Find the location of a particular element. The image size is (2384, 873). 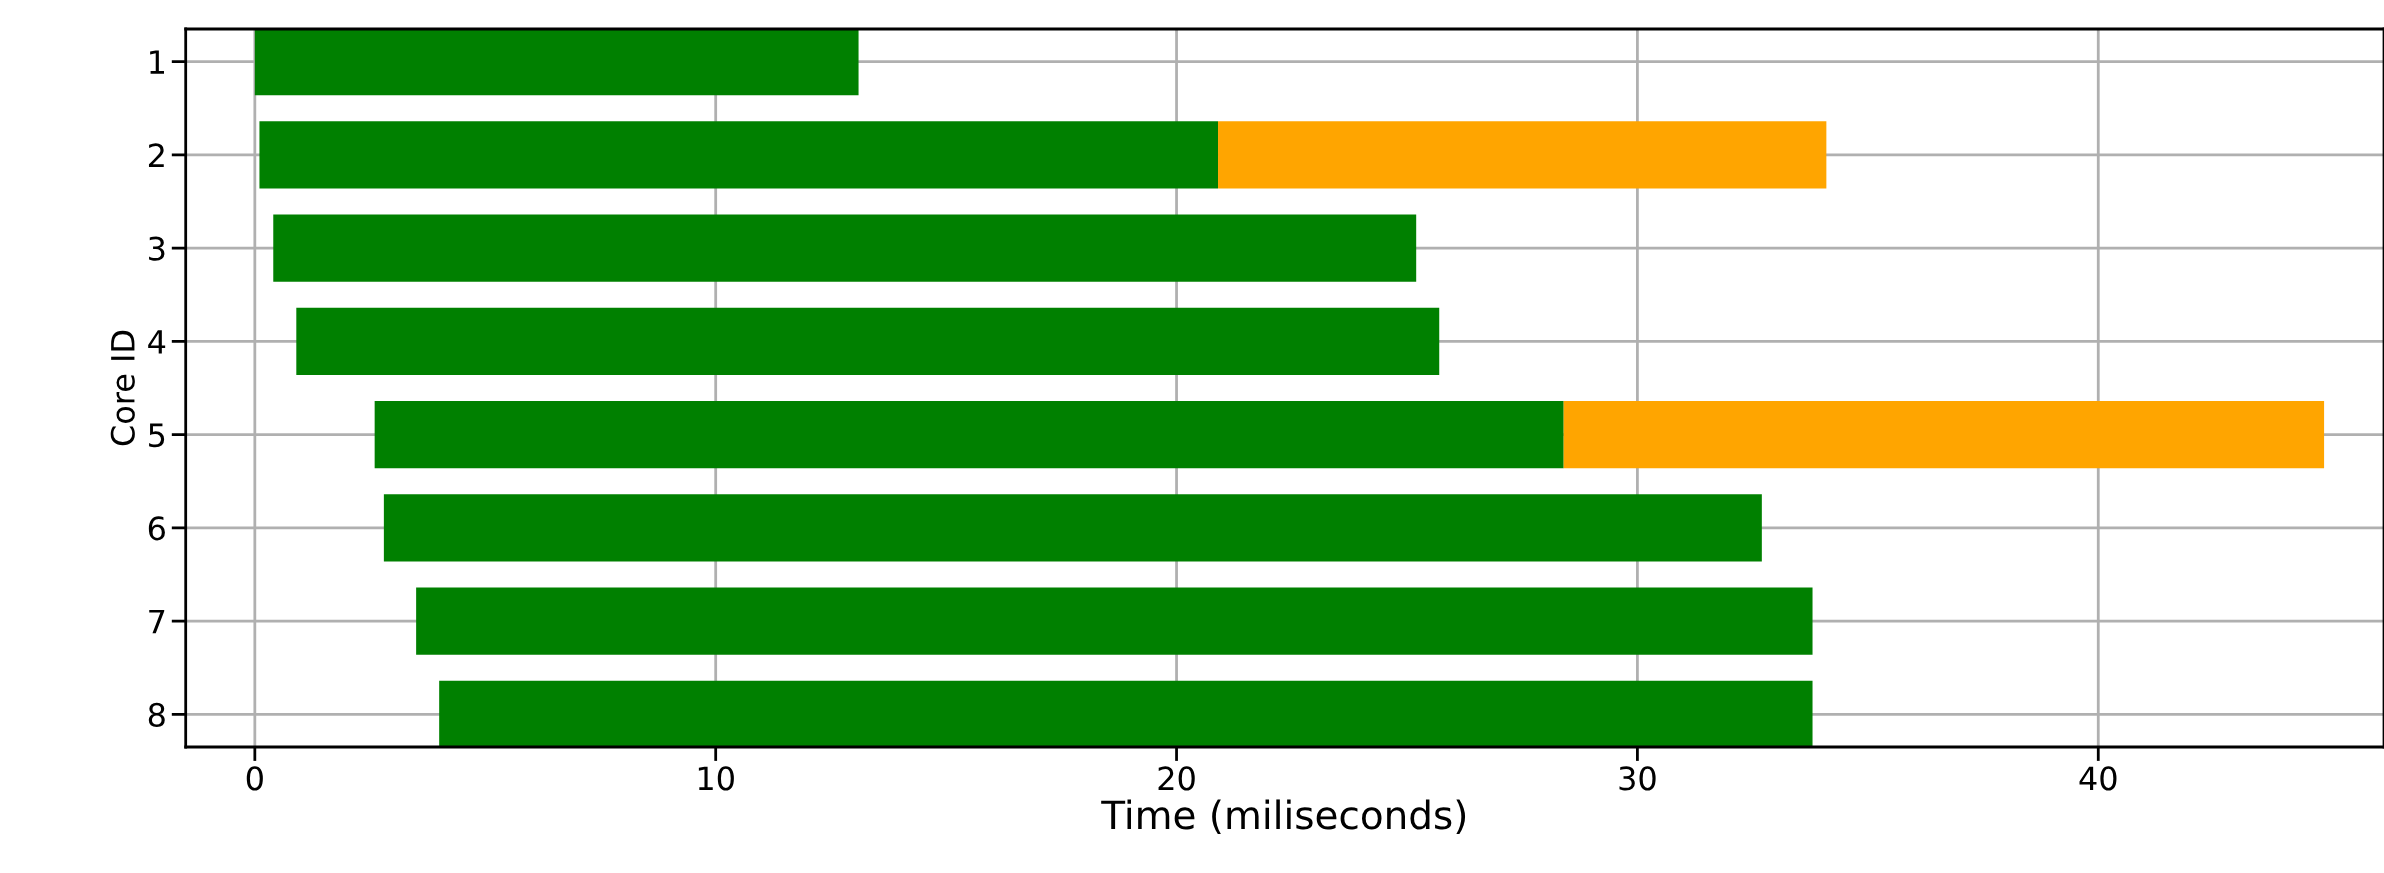

x-tick-label: 30 is located at coordinates (1637, 778).